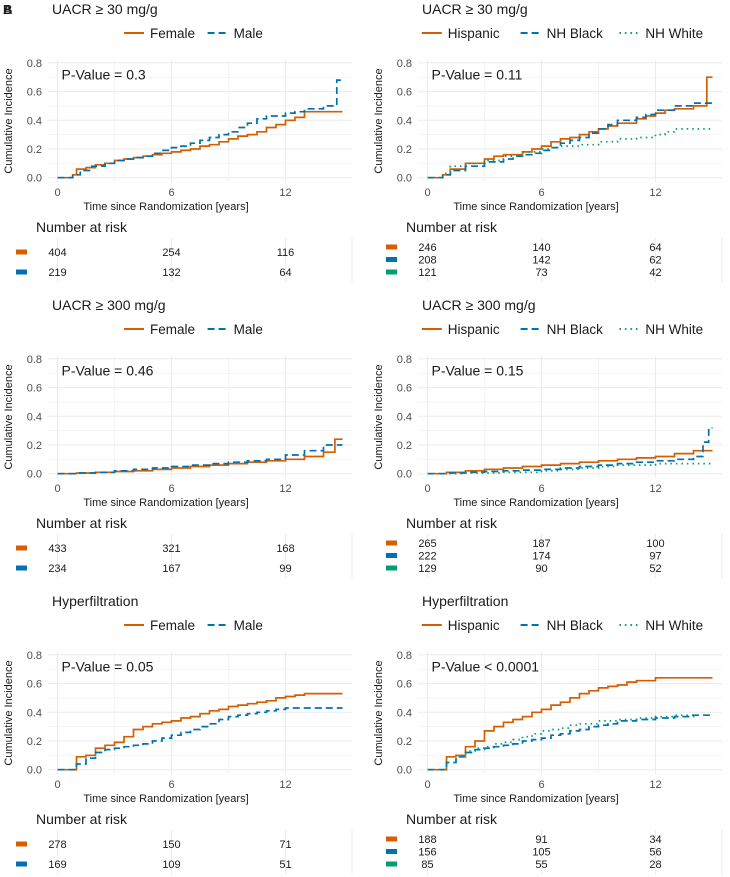 The image size is (730, 877). Describe the element at coordinates (655, 273) in the screenshot. I see `risk-count: 42` at that location.